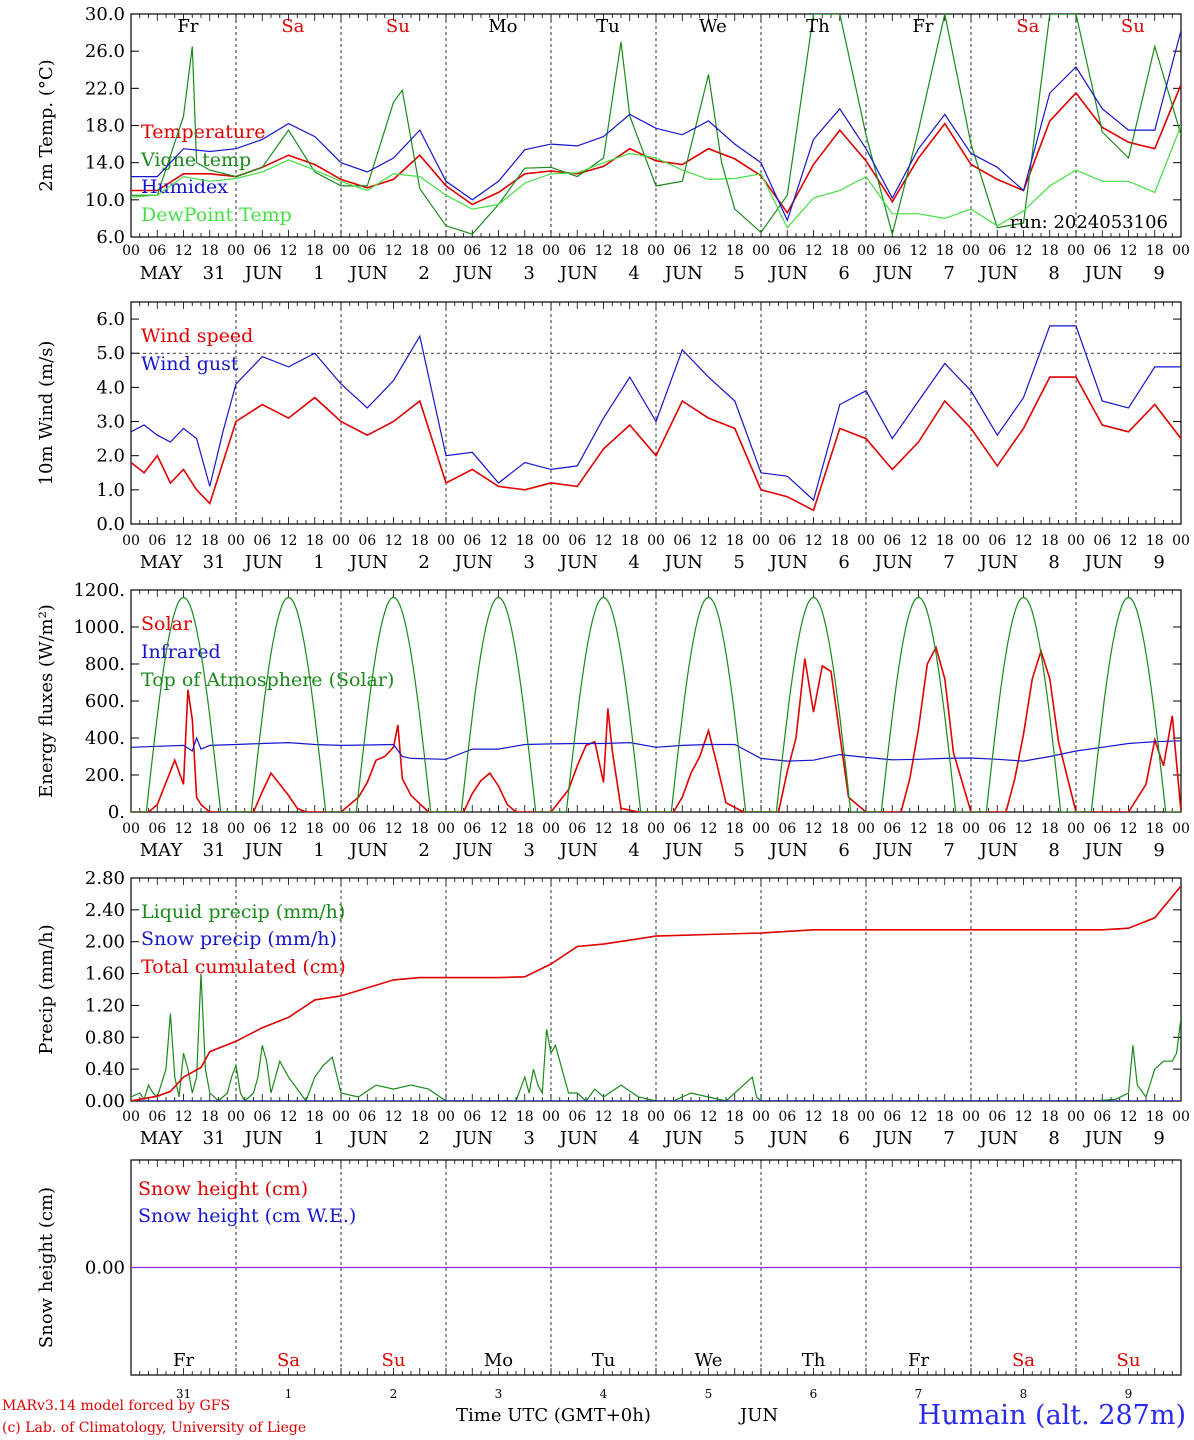 This screenshot has width=1194, height=1440. What do you see at coordinates (656, 124) in the screenshot?
I see `series-vigne-temp-line` at bounding box center [656, 124].